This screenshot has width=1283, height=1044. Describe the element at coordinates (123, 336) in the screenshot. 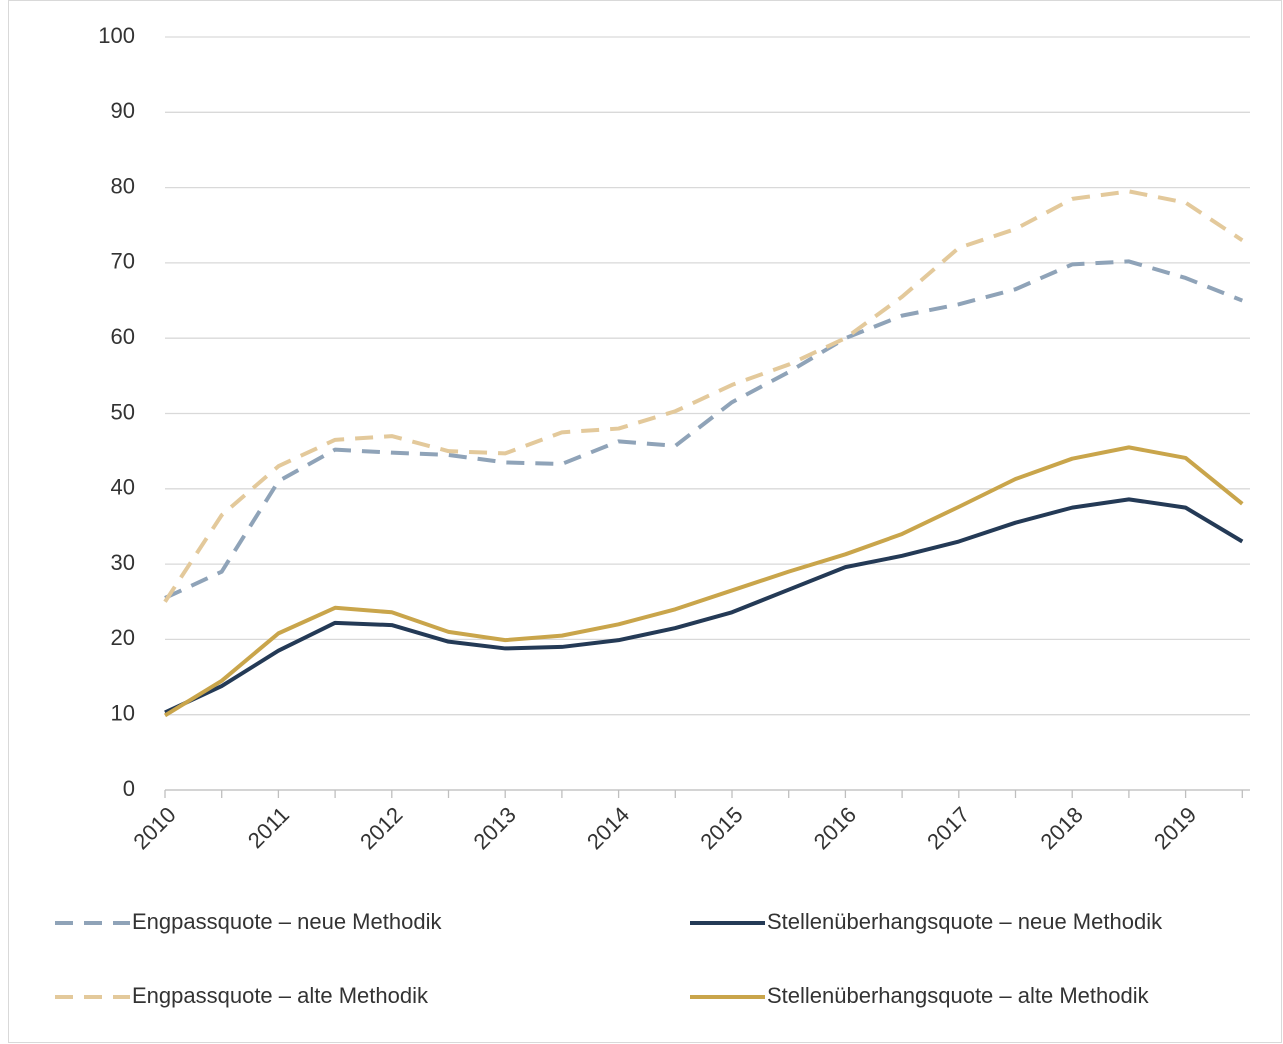

I see `y-tick-label: 60` at that location.